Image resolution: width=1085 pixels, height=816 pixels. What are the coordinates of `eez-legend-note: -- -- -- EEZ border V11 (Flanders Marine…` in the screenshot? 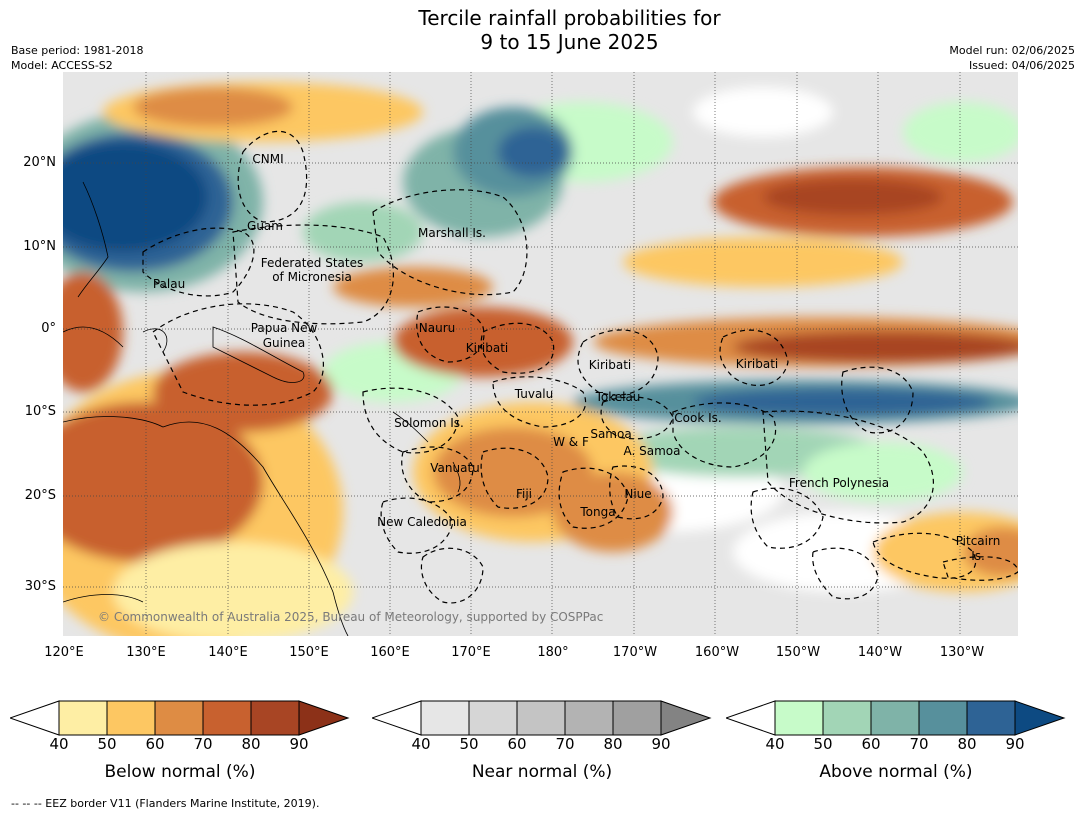 It's located at (165, 803).